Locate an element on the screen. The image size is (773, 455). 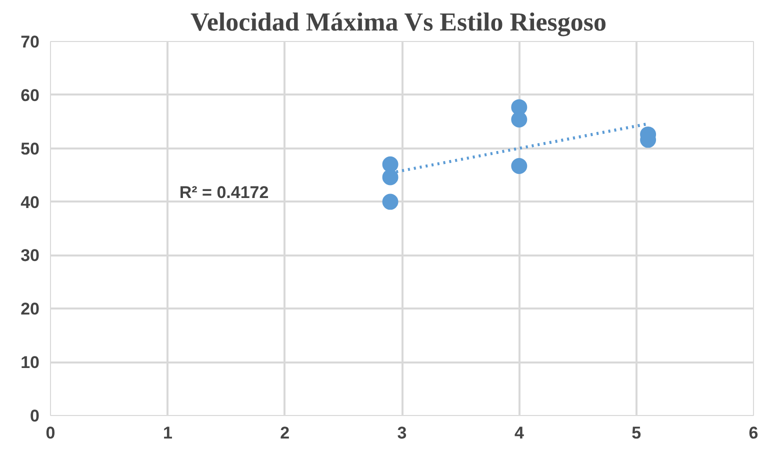
x-tick-label: 2 is located at coordinates (285, 433).